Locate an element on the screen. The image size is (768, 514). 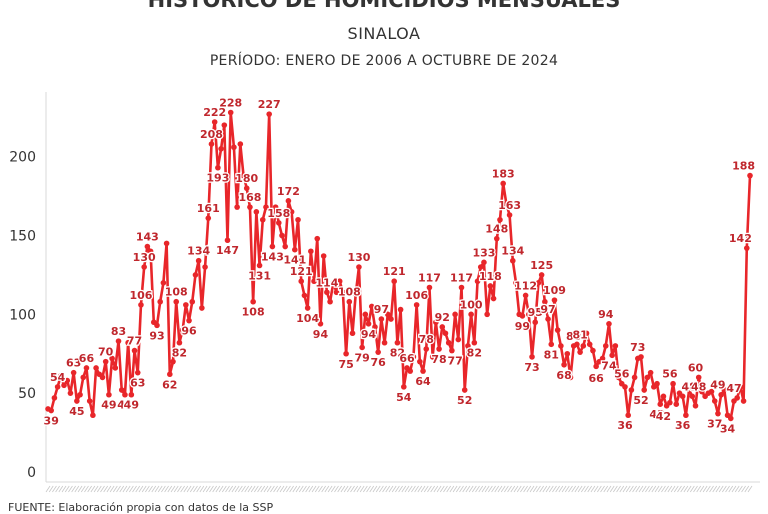
data-label: 188 is located at coordinates (743, 166).